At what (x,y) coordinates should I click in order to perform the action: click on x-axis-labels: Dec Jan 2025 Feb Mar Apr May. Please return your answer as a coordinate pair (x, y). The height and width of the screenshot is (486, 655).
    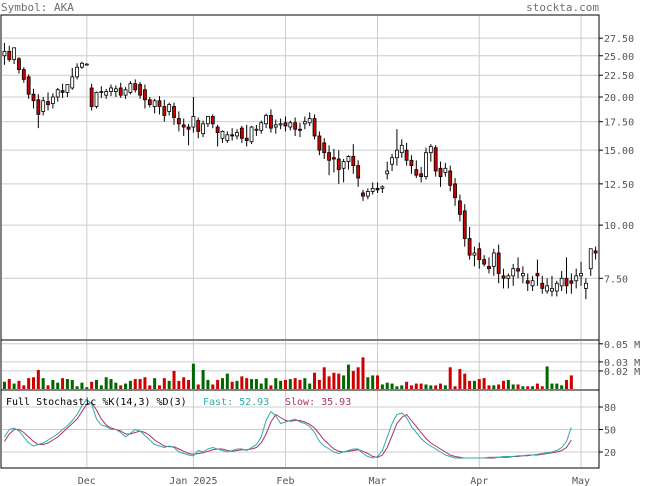
    Looking at the image, I should click on (334, 481).